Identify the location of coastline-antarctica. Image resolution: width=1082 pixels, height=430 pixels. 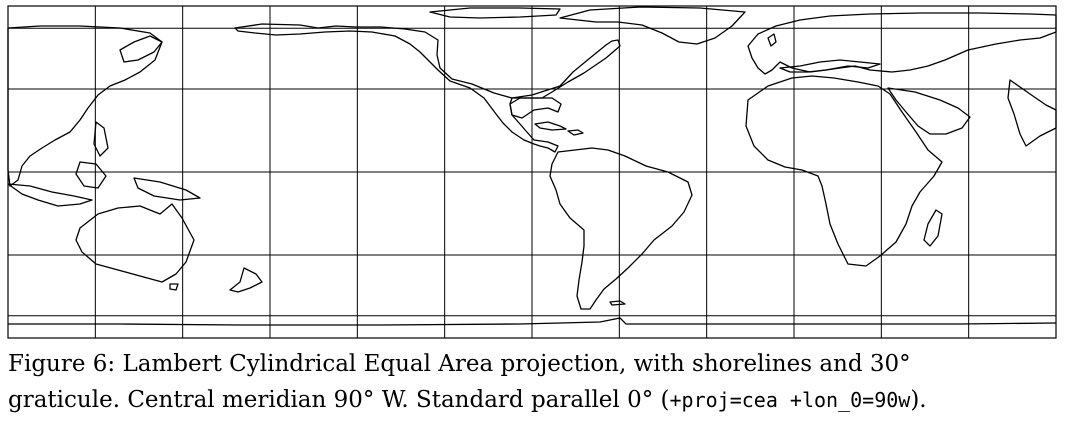
(532, 321).